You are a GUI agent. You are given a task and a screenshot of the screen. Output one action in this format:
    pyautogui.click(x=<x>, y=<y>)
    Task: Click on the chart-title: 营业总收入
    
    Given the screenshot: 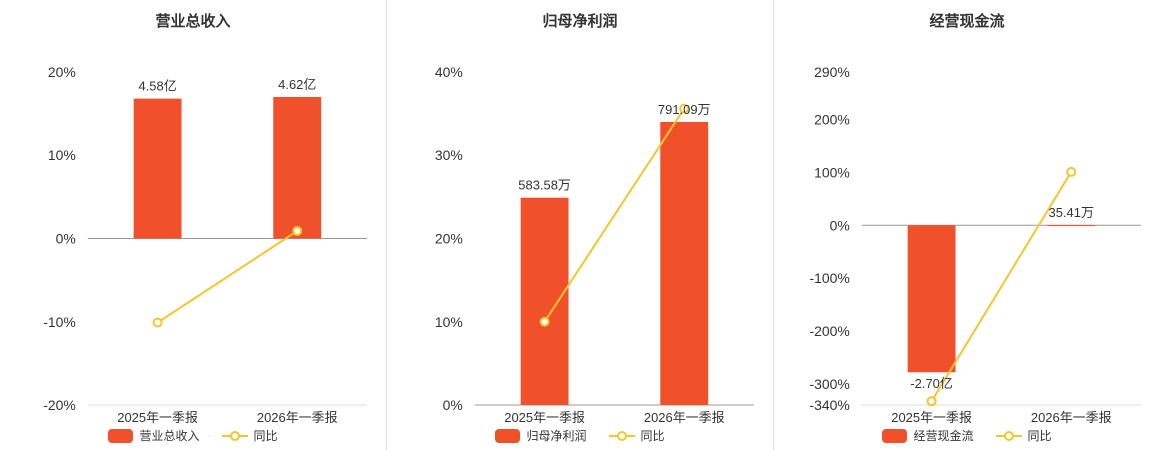 What is the action you would take?
    pyautogui.click(x=193, y=21)
    